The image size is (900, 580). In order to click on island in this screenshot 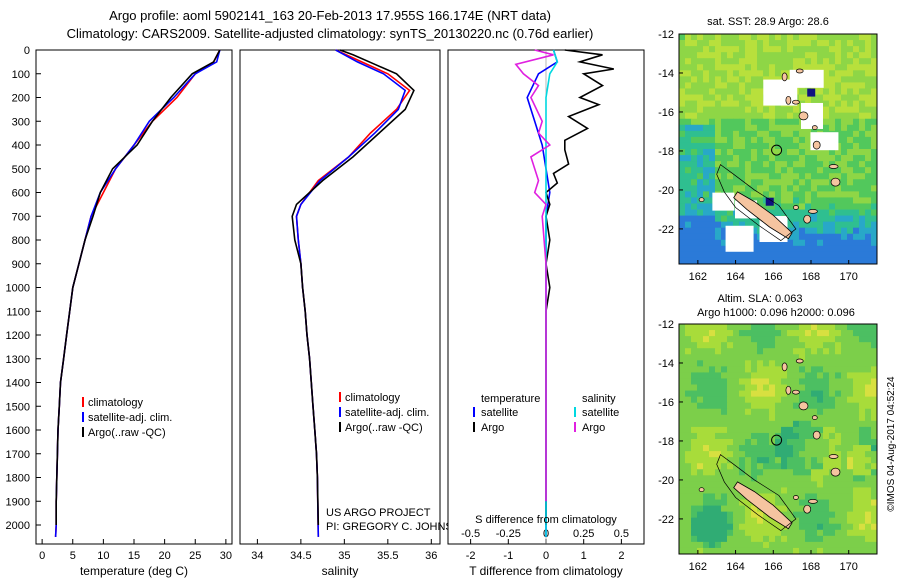, I will do `click(807, 509)`.